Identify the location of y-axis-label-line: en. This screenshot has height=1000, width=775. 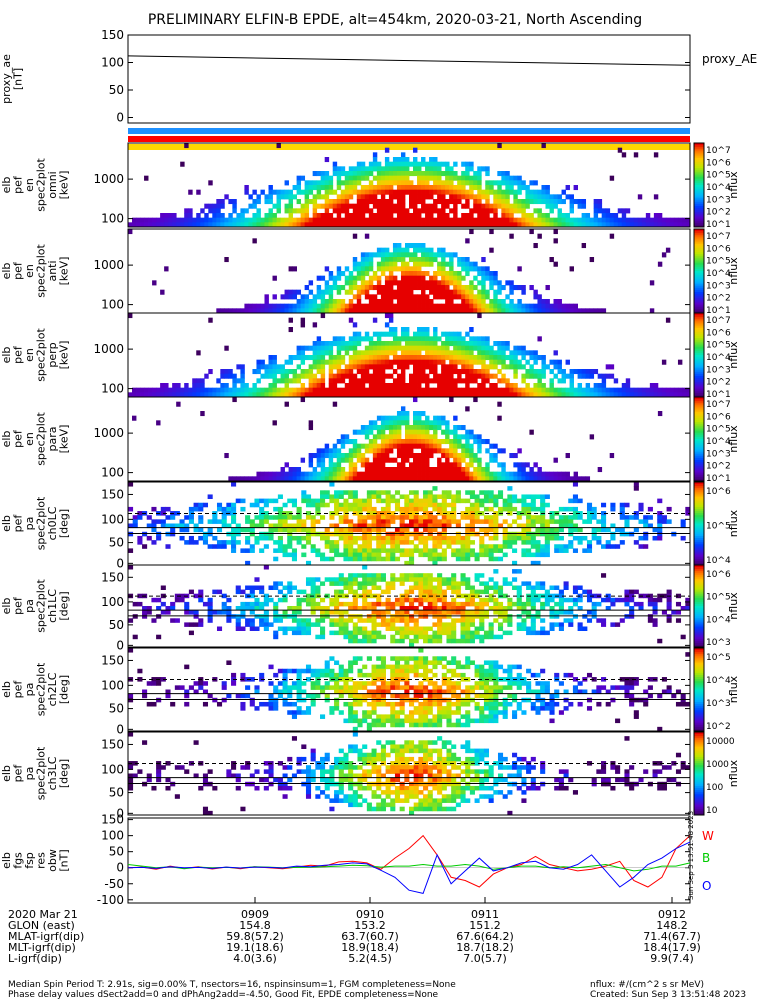
(29, 271).